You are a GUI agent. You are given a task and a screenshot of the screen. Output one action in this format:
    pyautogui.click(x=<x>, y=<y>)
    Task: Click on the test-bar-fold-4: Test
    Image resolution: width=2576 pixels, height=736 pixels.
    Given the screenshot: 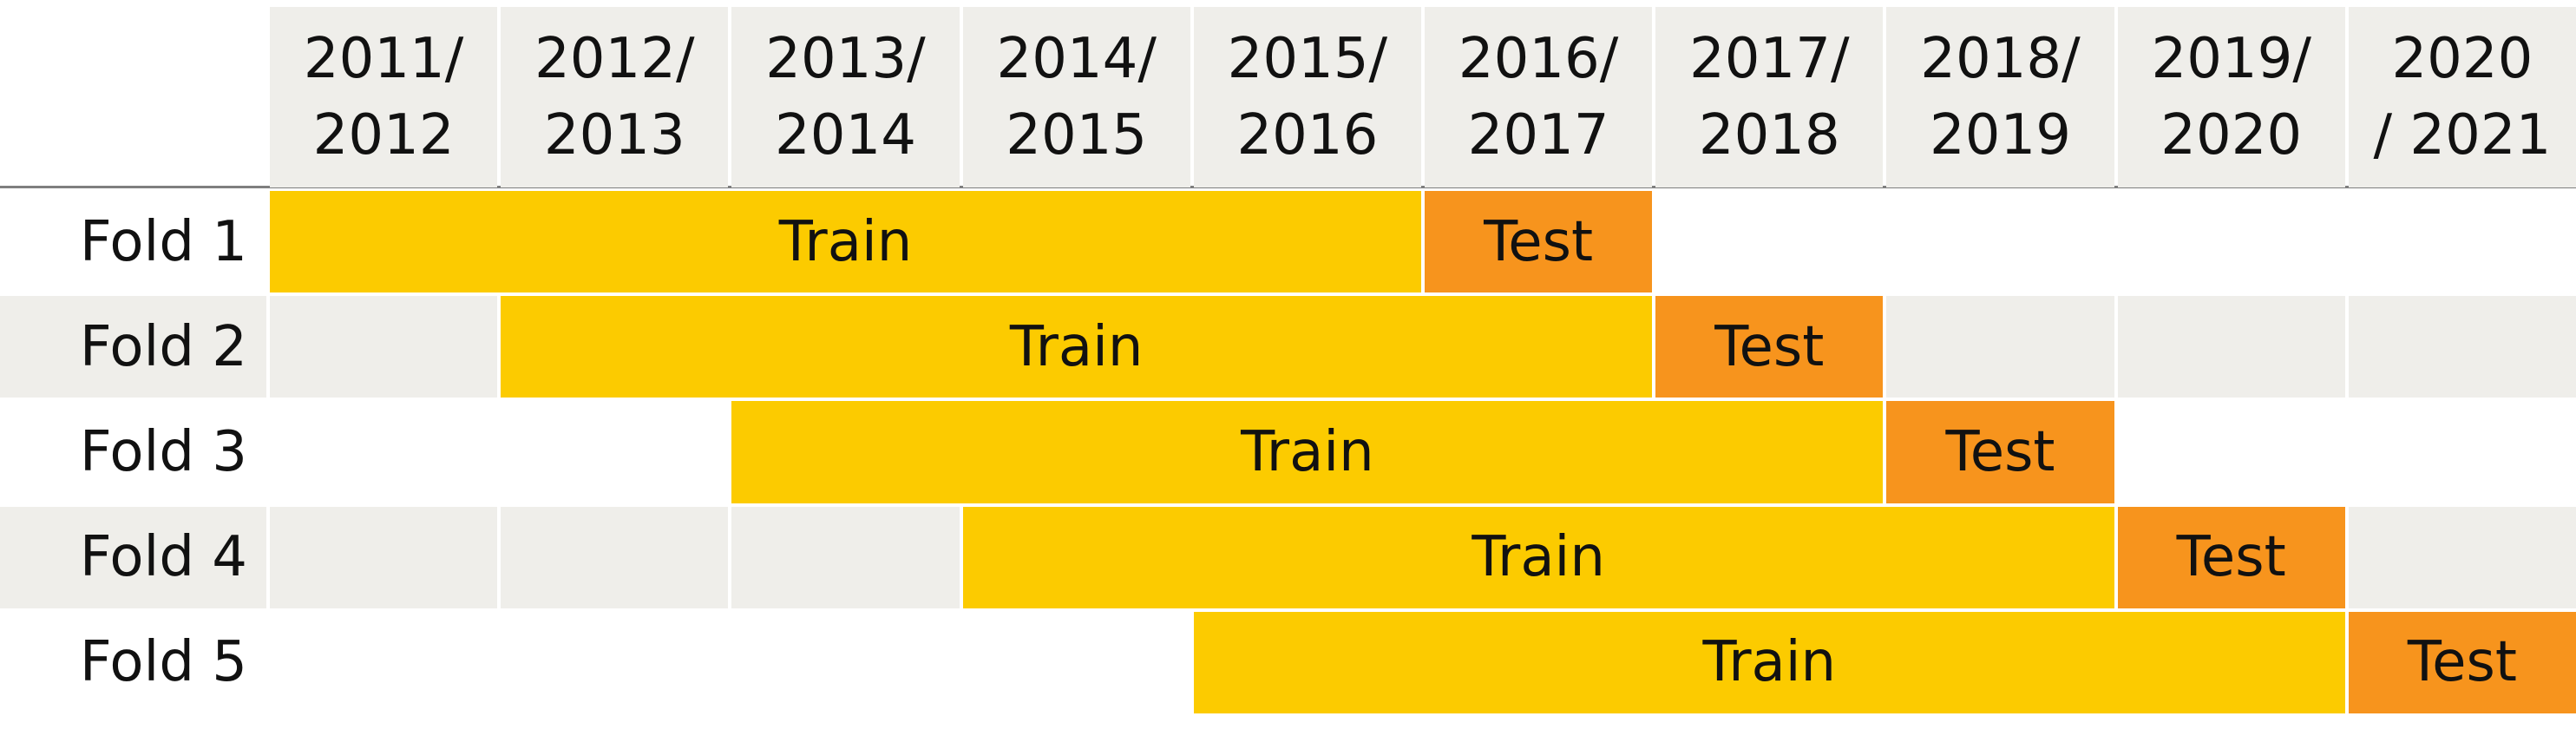 What is the action you would take?
    pyautogui.click(x=2231, y=557)
    